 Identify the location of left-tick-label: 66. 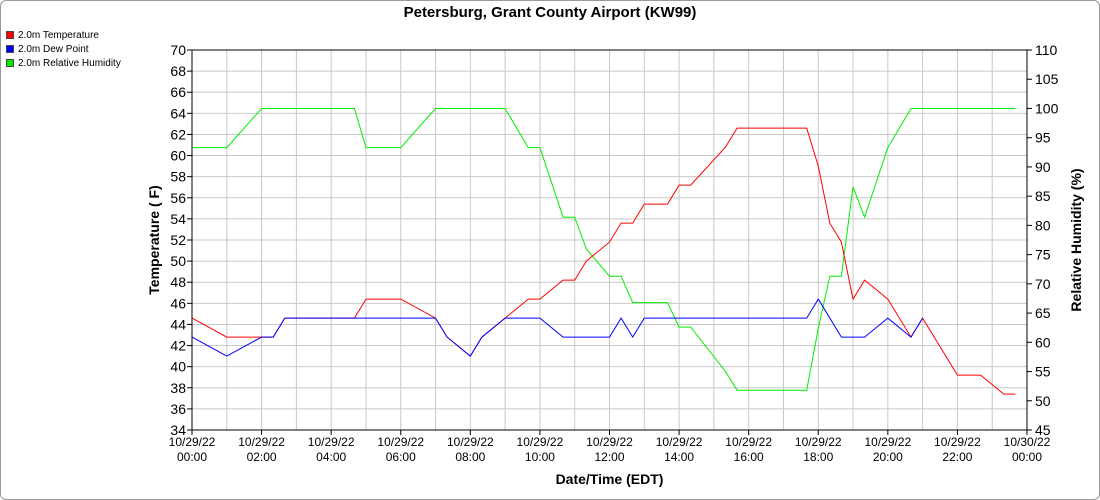
(178, 92).